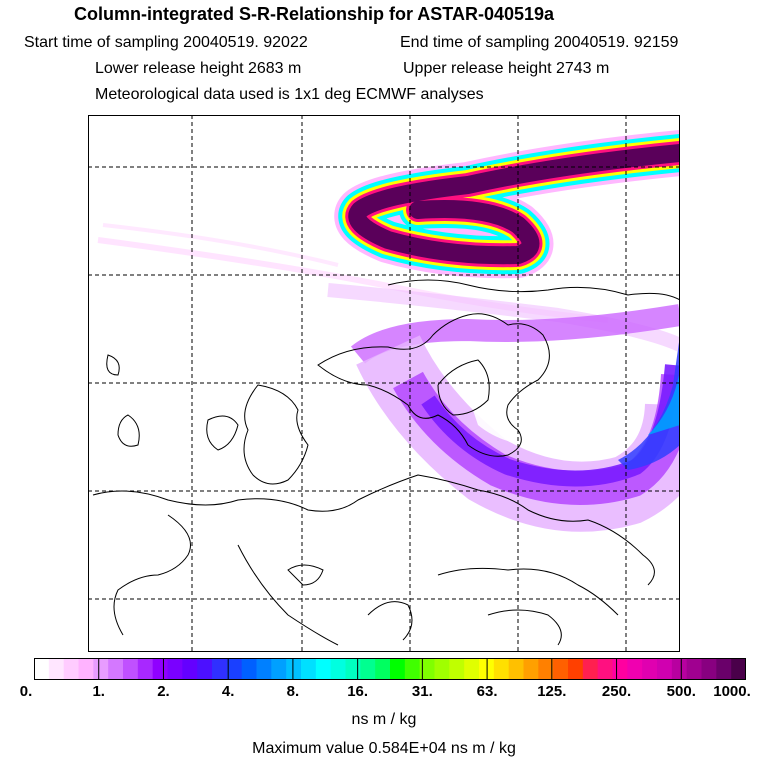 The height and width of the screenshot is (768, 768). Describe the element at coordinates (293, 691) in the screenshot. I see `scale-tick-label: 8.` at that location.